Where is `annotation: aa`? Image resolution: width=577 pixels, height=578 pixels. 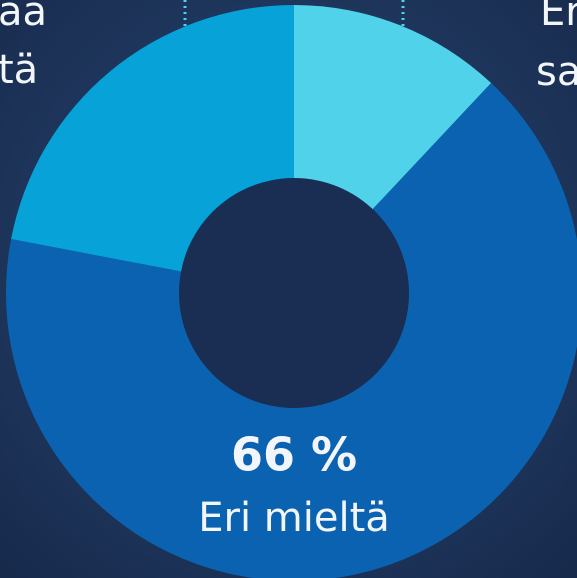
annotation: aa is located at coordinates (23, 17).